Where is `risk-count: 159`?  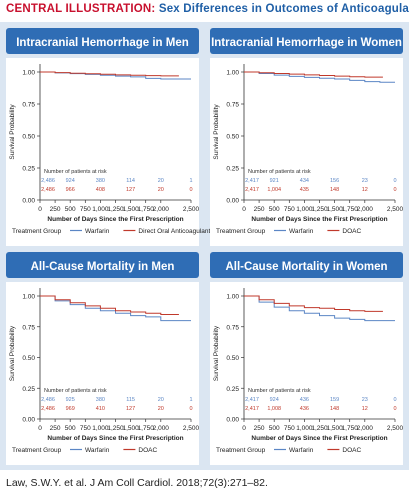
risk-count: 159 is located at coordinates (334, 400).